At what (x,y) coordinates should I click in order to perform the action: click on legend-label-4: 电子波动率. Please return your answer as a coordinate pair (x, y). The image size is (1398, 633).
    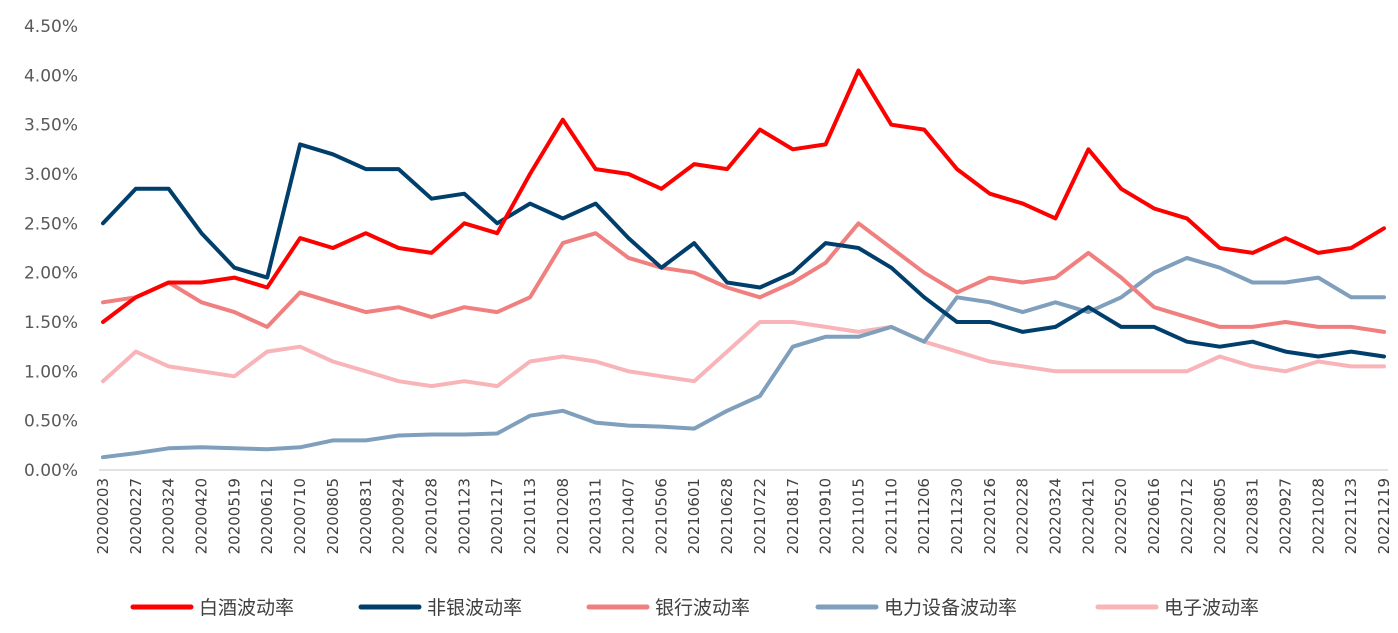
    Looking at the image, I should click on (1211, 608).